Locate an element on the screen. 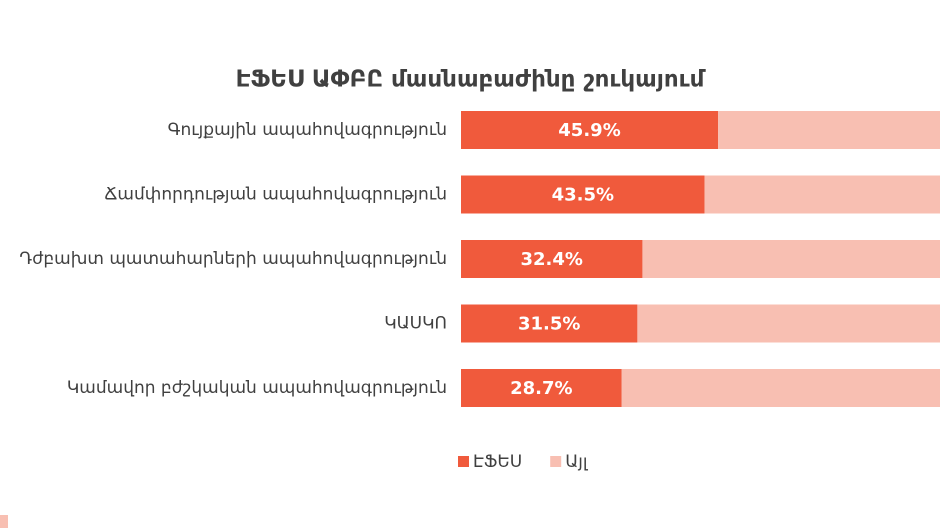  legend-label: Այլ is located at coordinates (577, 462).